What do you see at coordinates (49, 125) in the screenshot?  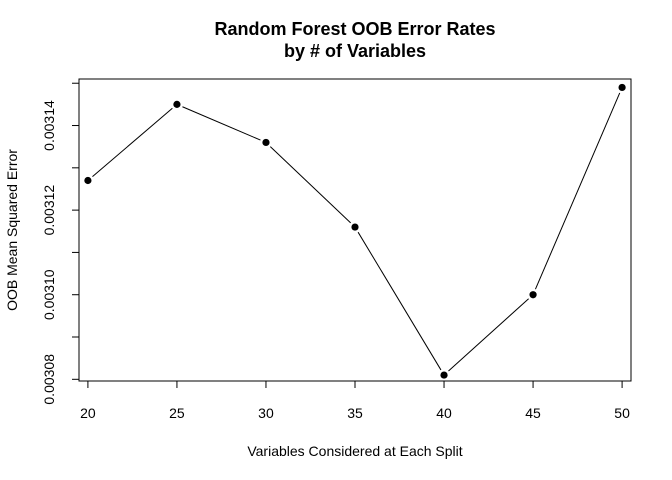 I see `y-tick-label-0.00314: 0.00314` at bounding box center [49, 125].